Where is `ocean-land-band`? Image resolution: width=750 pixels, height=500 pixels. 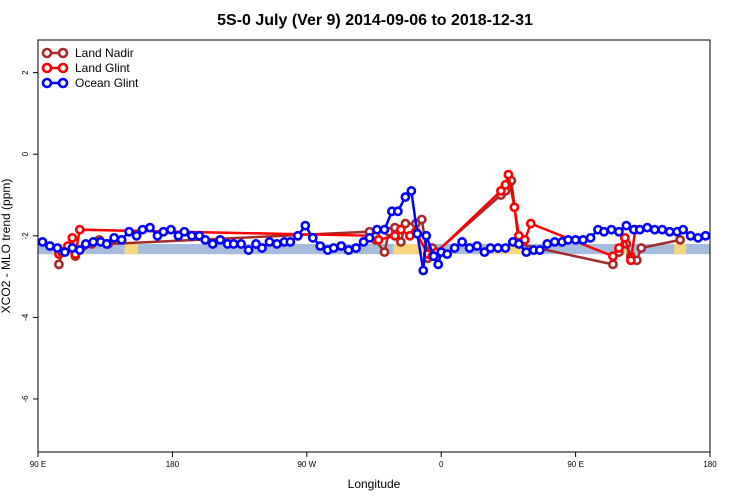 ocean-land-band is located at coordinates (374, 249).